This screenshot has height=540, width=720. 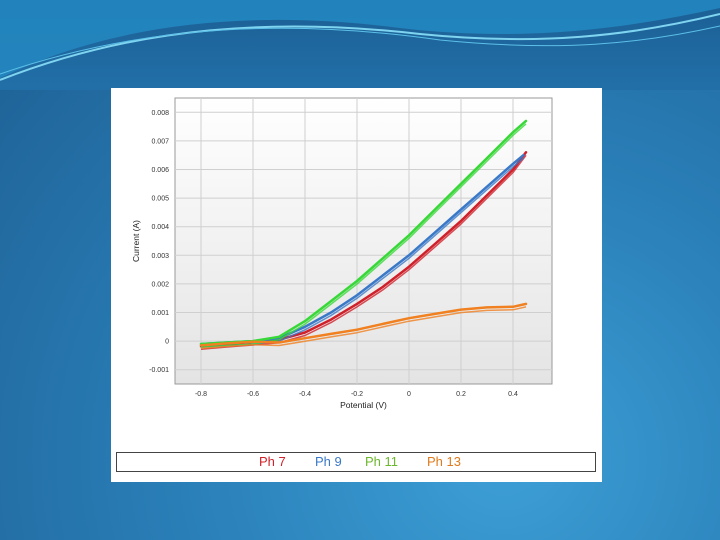 I want to click on y-axis-label: Current (A), so click(x=136, y=241).